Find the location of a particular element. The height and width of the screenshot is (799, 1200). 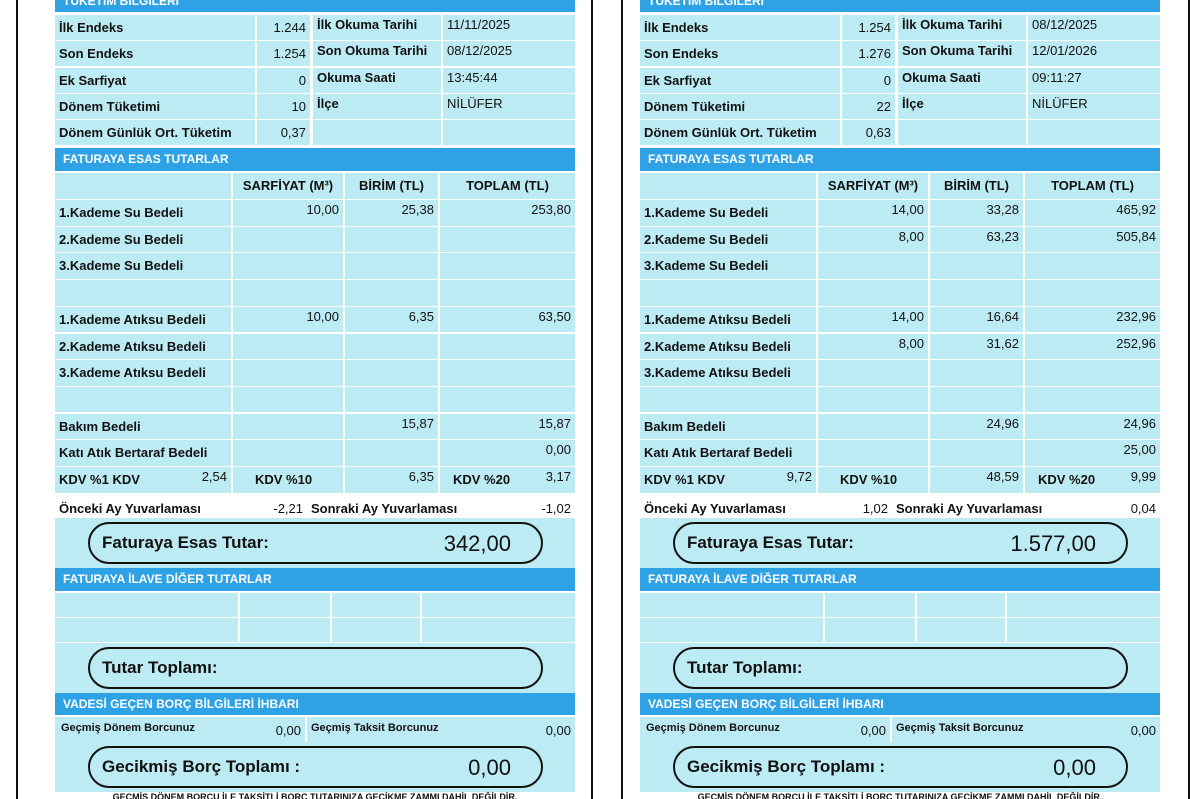

kdv-value: 3,17 is located at coordinates (558, 476).